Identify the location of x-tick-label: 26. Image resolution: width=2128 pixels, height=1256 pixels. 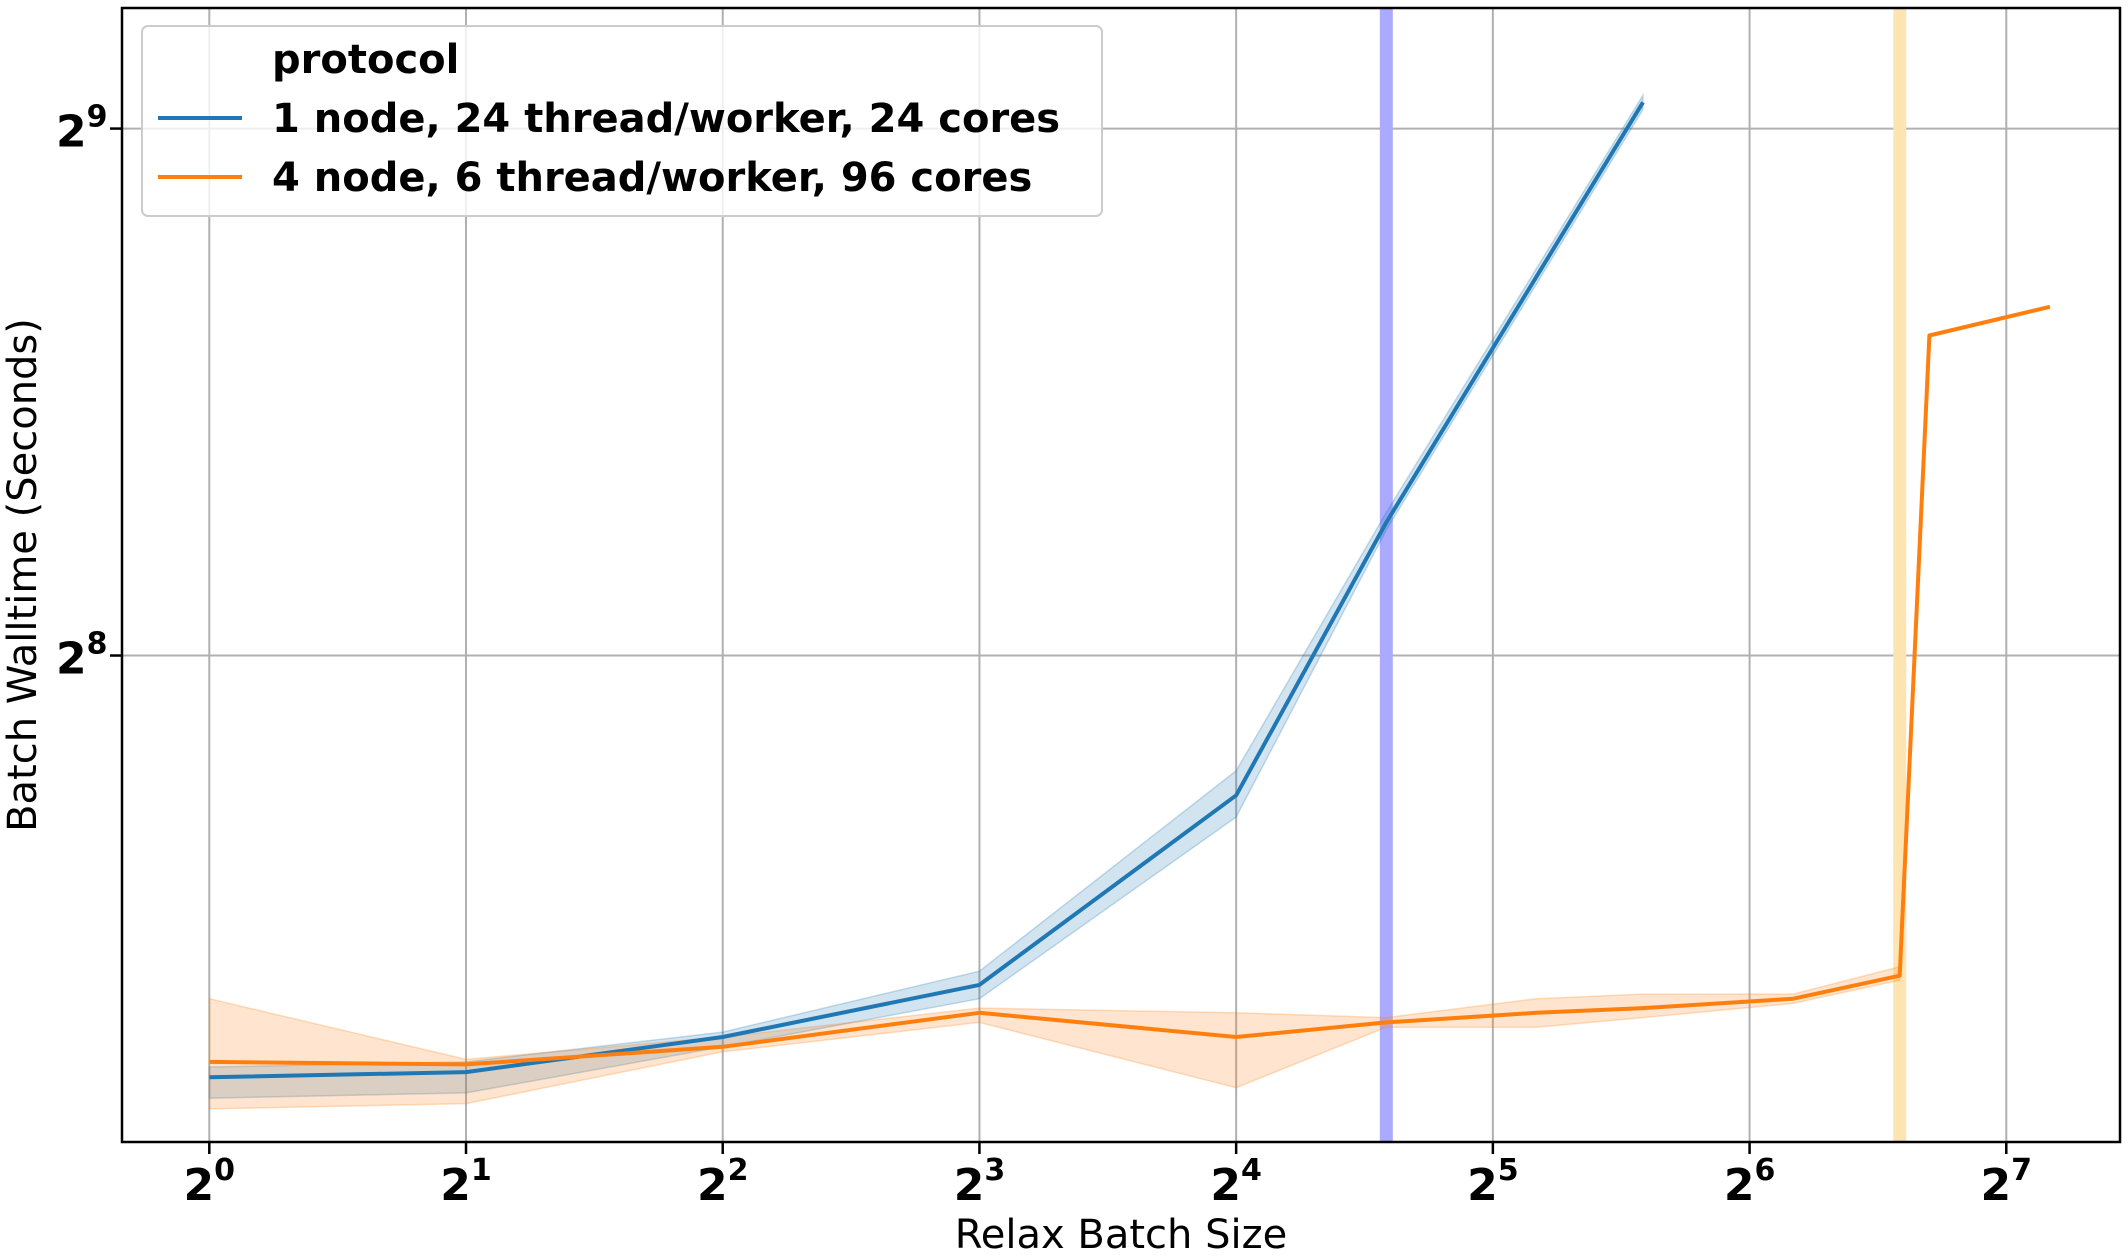
(1750, 1182).